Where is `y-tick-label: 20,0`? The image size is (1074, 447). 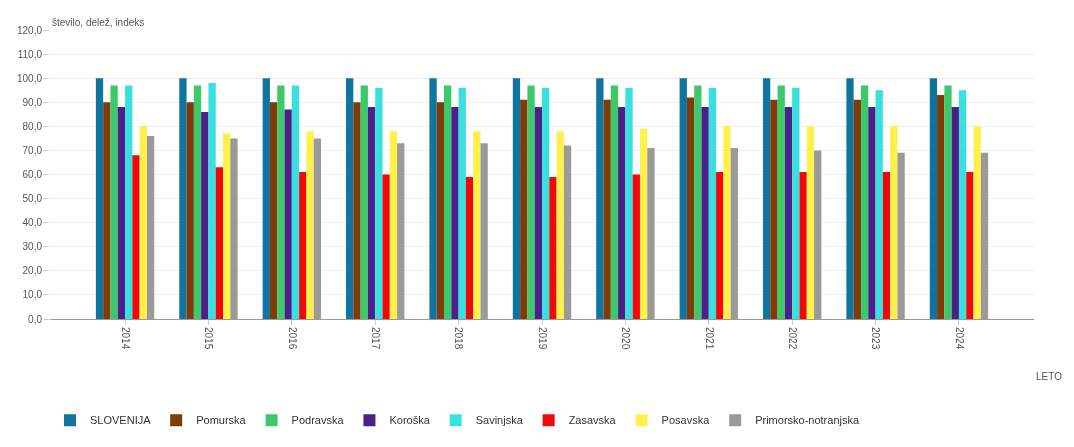
y-tick-label: 20,0 is located at coordinates (32, 271).